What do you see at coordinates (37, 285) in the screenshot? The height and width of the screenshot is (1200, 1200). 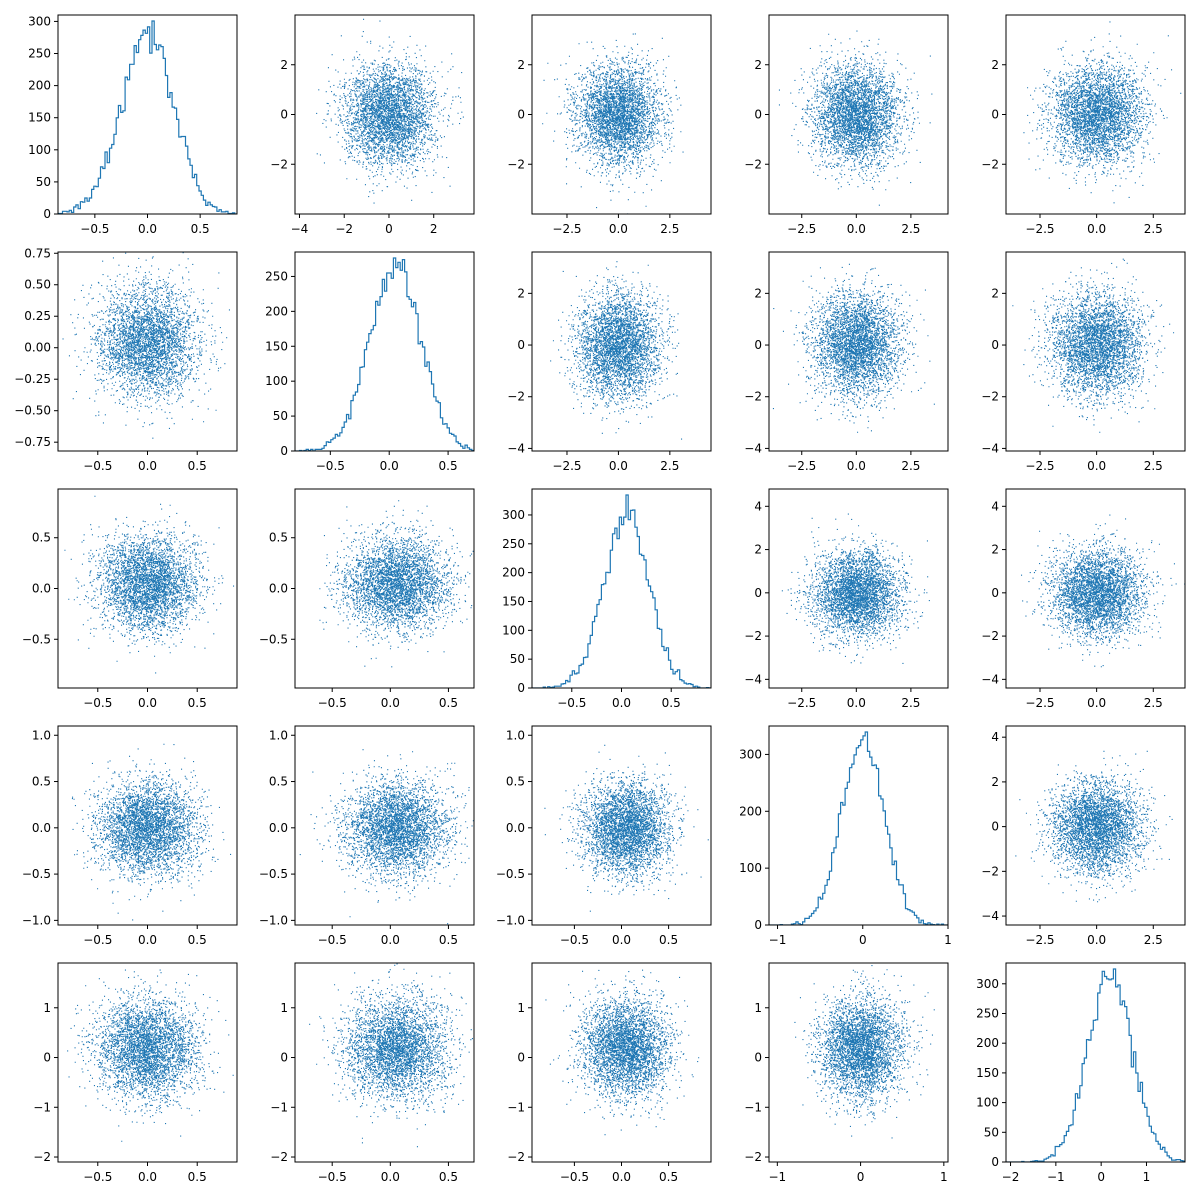 I see `y-tick-label: 0.50` at bounding box center [37, 285].